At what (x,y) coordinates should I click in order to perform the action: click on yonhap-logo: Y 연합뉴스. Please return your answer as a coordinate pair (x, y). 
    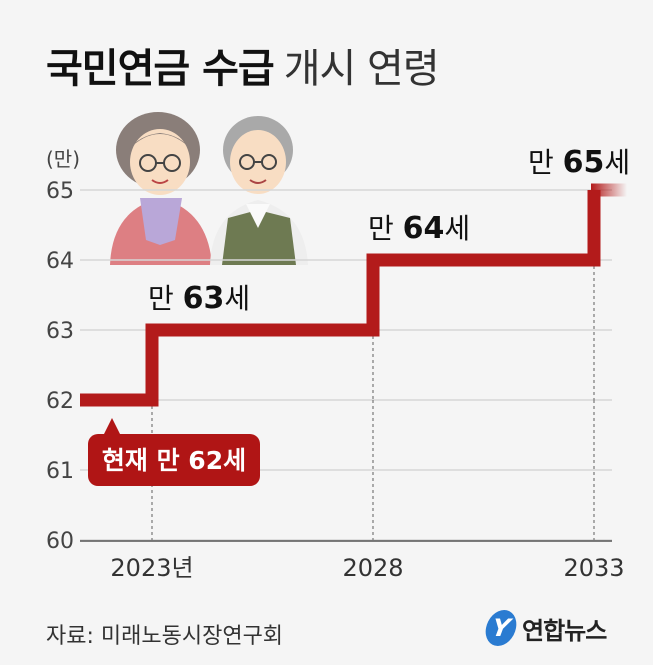
    Looking at the image, I should click on (544, 628).